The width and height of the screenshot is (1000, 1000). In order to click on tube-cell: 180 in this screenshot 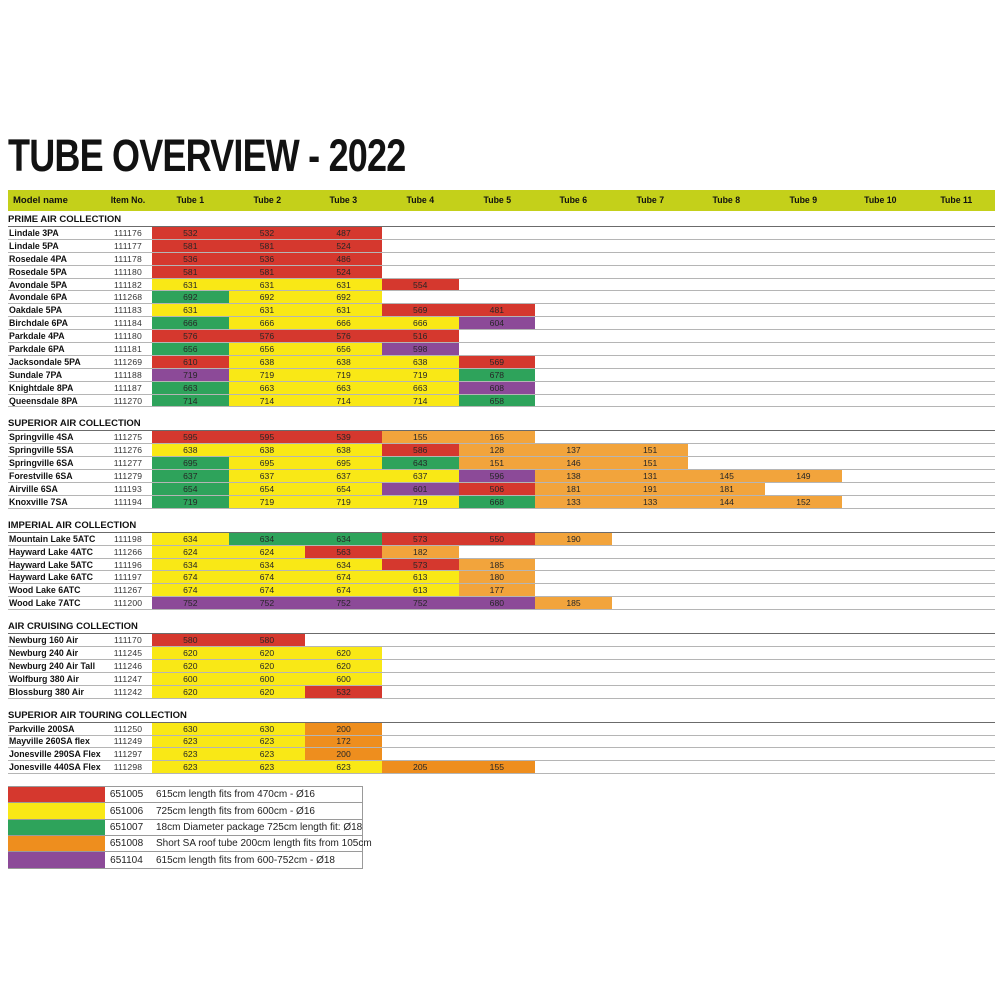, I will do `click(497, 577)`.